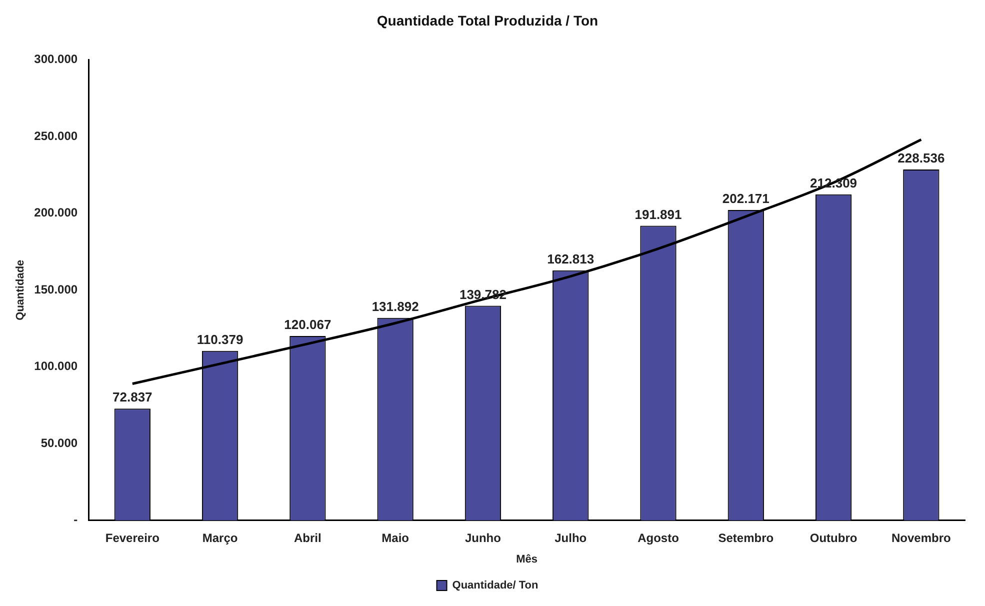 The width and height of the screenshot is (985, 606). I want to click on x-tick-label: Março, so click(220, 537).